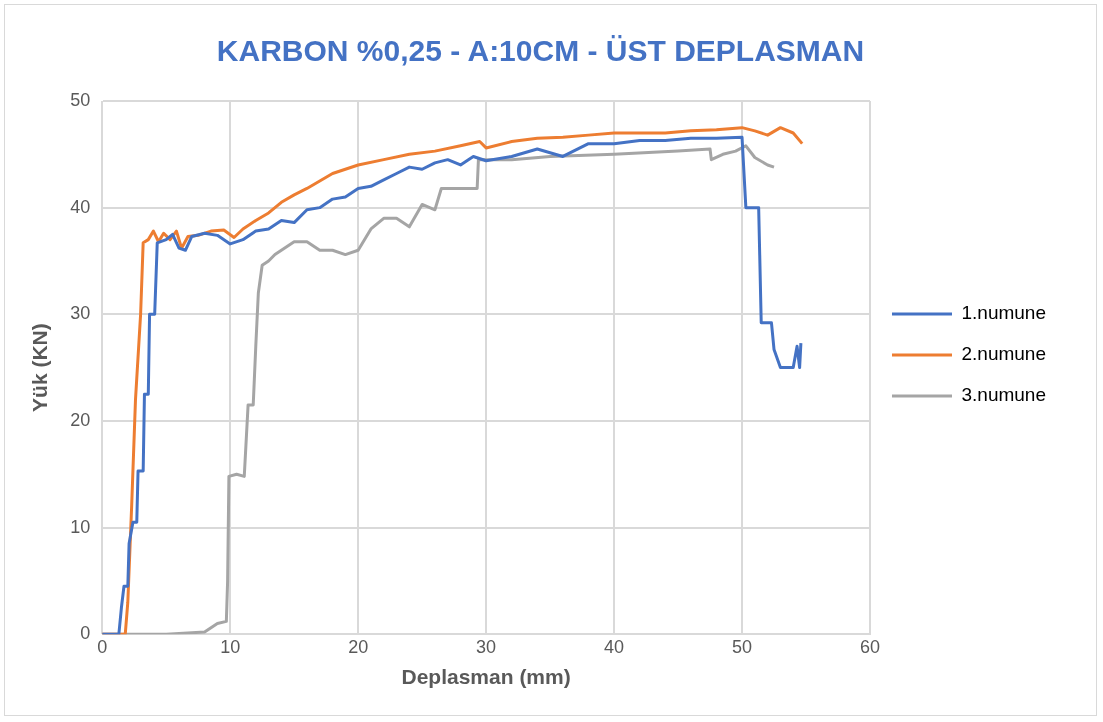 Image resolution: width=1103 pixels, height=722 pixels. I want to click on y-tick-label: 50, so click(80, 99).